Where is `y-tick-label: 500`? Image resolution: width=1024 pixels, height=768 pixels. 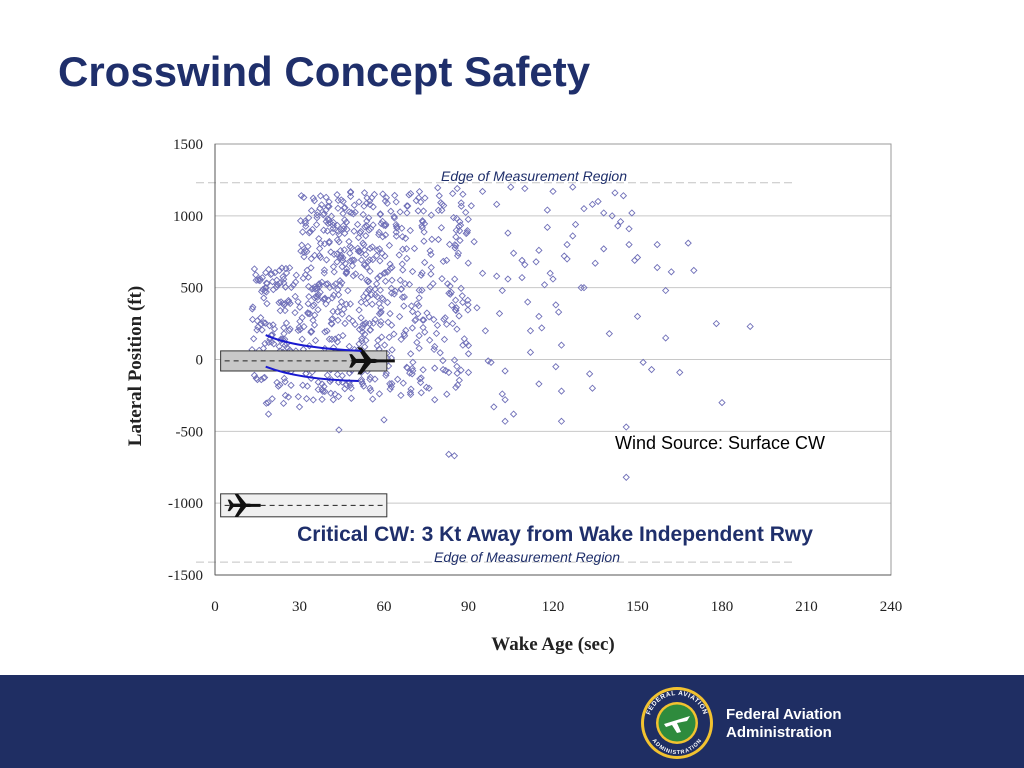
y-tick-label: 500 is located at coordinates (192, 289).